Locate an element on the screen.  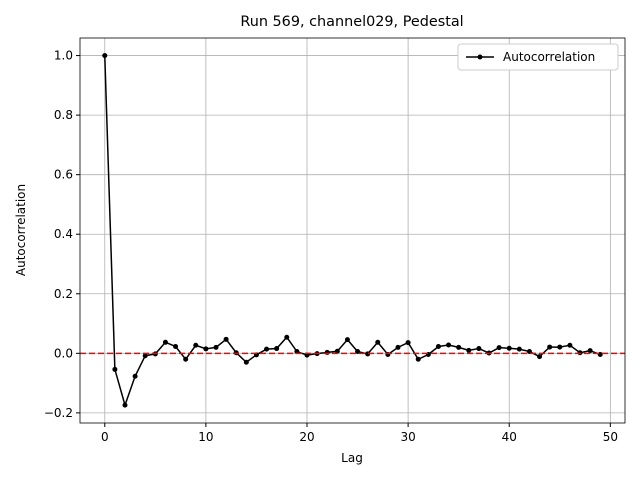
x-axis-label: Lag is located at coordinates (352, 458).